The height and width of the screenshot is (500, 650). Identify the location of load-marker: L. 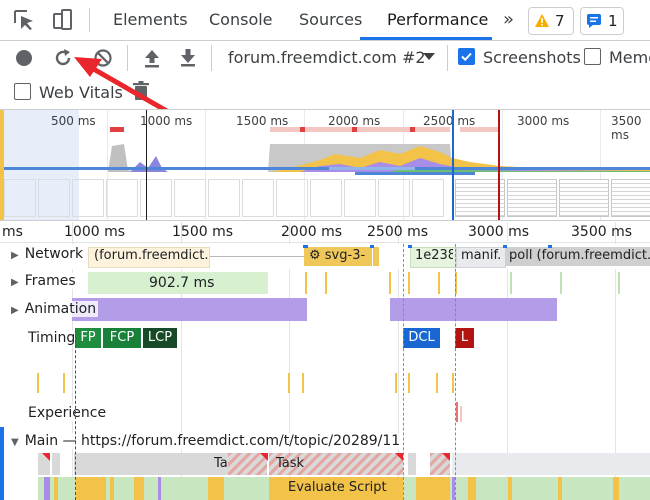
(464, 338).